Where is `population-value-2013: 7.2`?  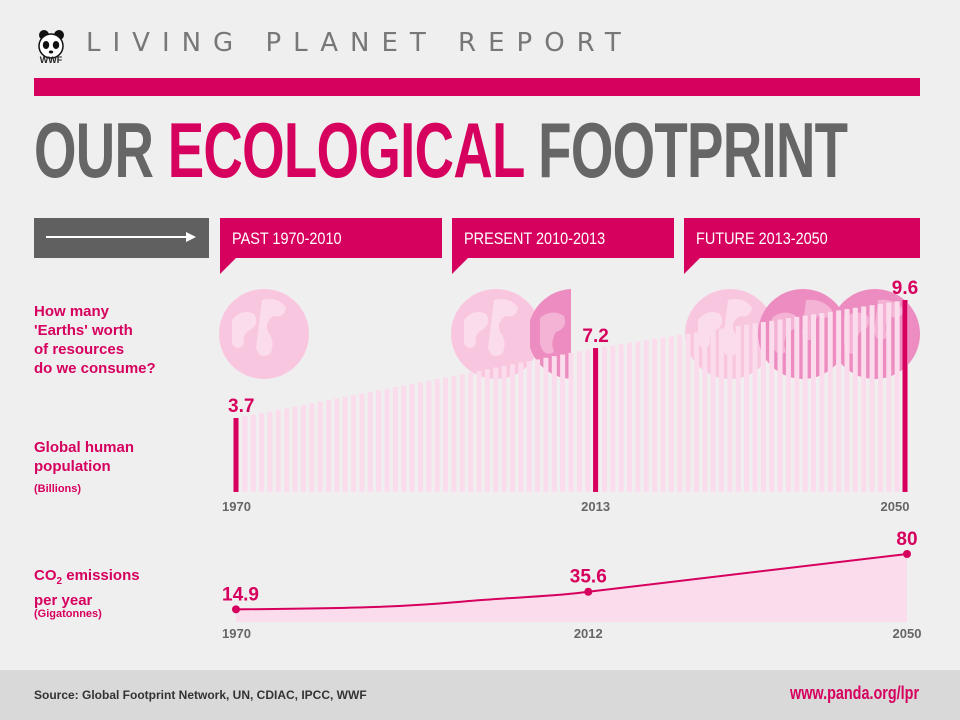
population-value-2013: 7.2 is located at coordinates (595, 336).